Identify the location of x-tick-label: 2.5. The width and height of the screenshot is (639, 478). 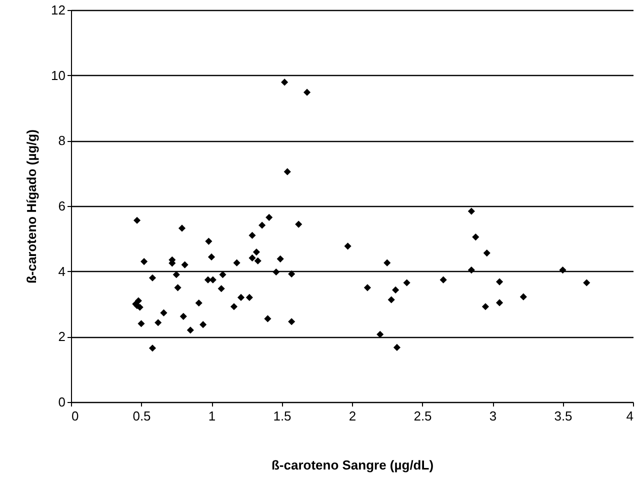
(423, 416).